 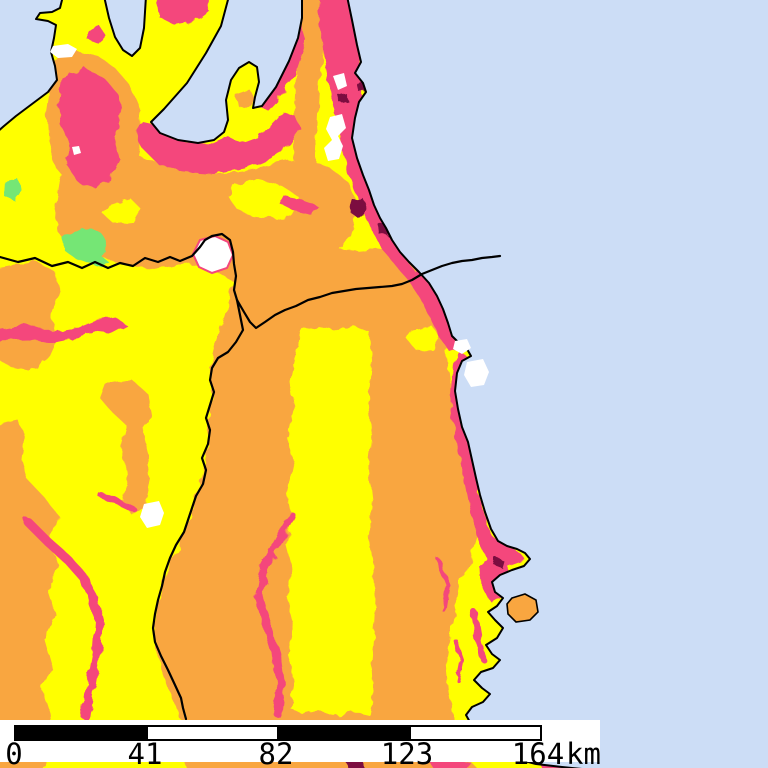 What do you see at coordinates (116, 501) in the screenshot?
I see `region-pink-river-small` at bounding box center [116, 501].